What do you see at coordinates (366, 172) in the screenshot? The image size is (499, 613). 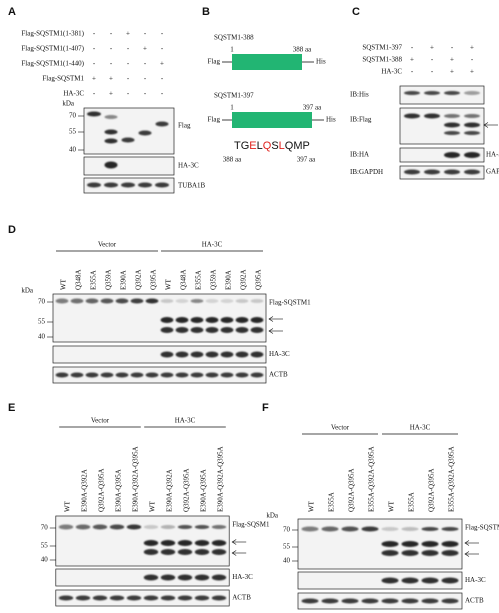 I see `blot-label: IB:GAPDH` at bounding box center [366, 172].